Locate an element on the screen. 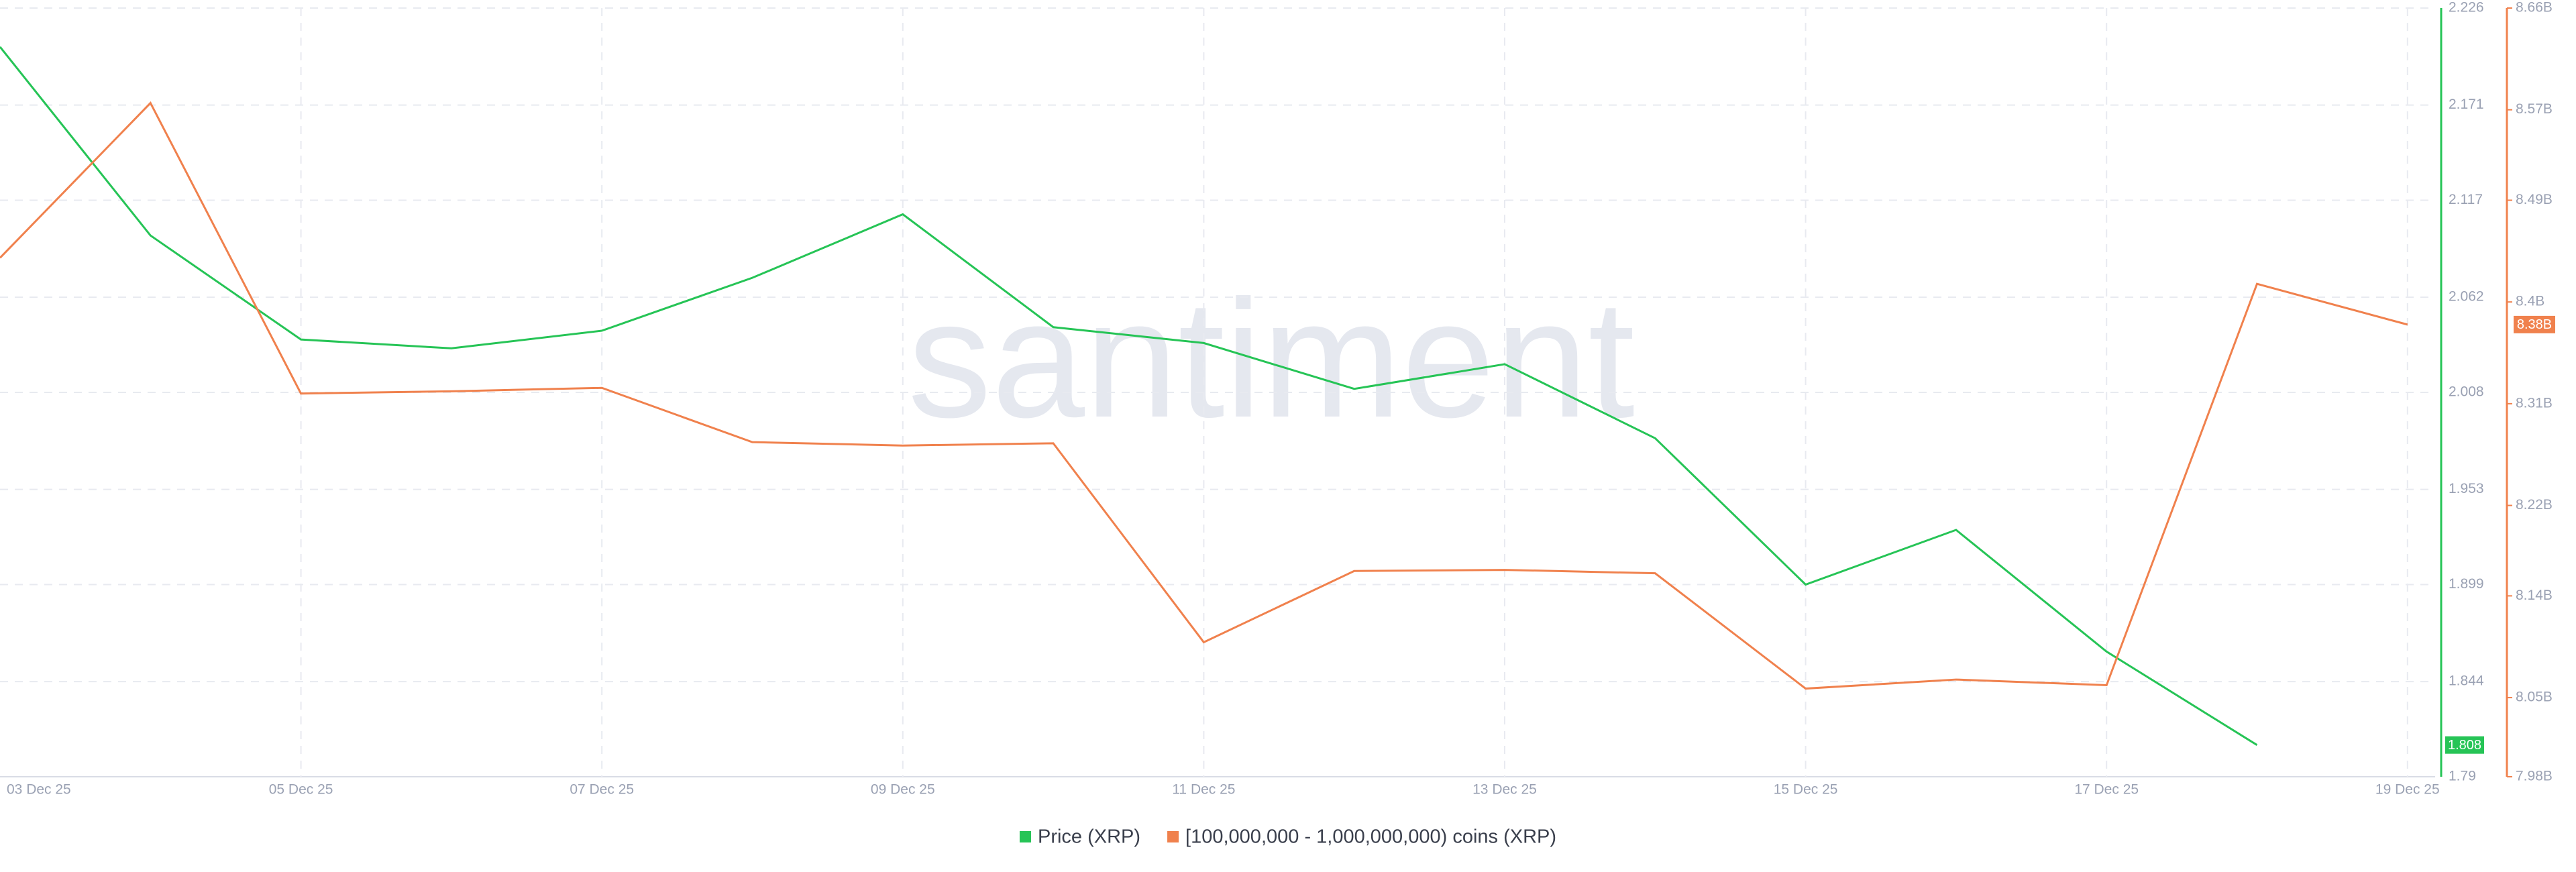 This screenshot has height=872, width=2576. y-tick-label: 1.79 is located at coordinates (2462, 776).